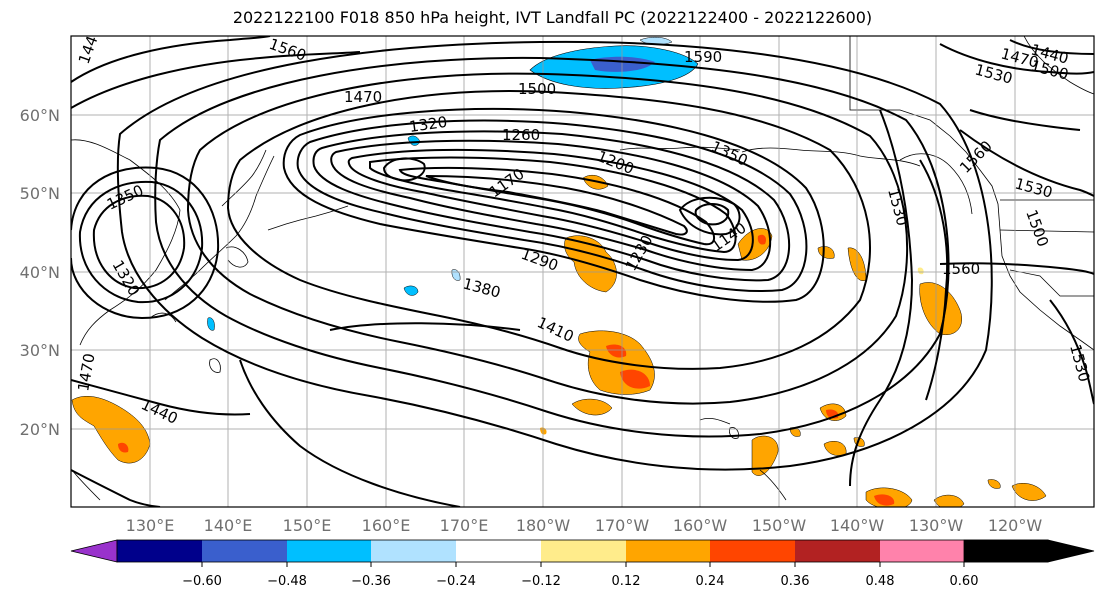 This screenshot has height=601, width=1105. What do you see at coordinates (537, 89) in the screenshot?
I see `contour-label: 1500` at bounding box center [537, 89].